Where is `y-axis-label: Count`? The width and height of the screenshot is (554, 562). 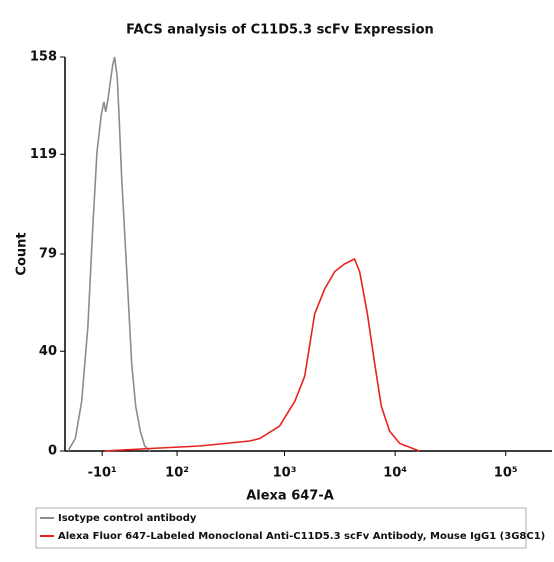
y-axis-label: Count is located at coordinates (22, 253).